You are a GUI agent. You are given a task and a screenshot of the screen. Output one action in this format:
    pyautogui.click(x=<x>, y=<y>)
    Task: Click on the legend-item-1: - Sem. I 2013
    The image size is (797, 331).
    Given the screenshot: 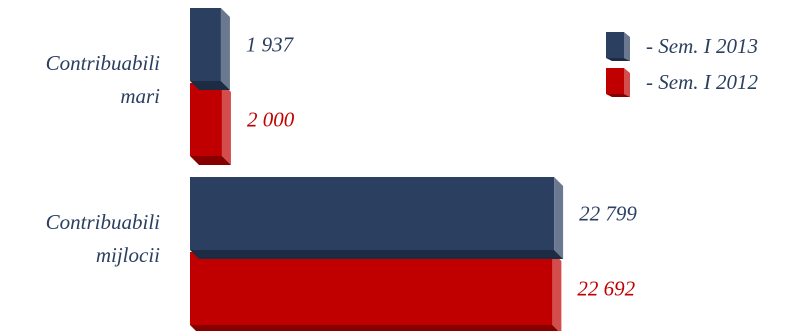 What is the action you would take?
    pyautogui.click(x=682, y=46)
    